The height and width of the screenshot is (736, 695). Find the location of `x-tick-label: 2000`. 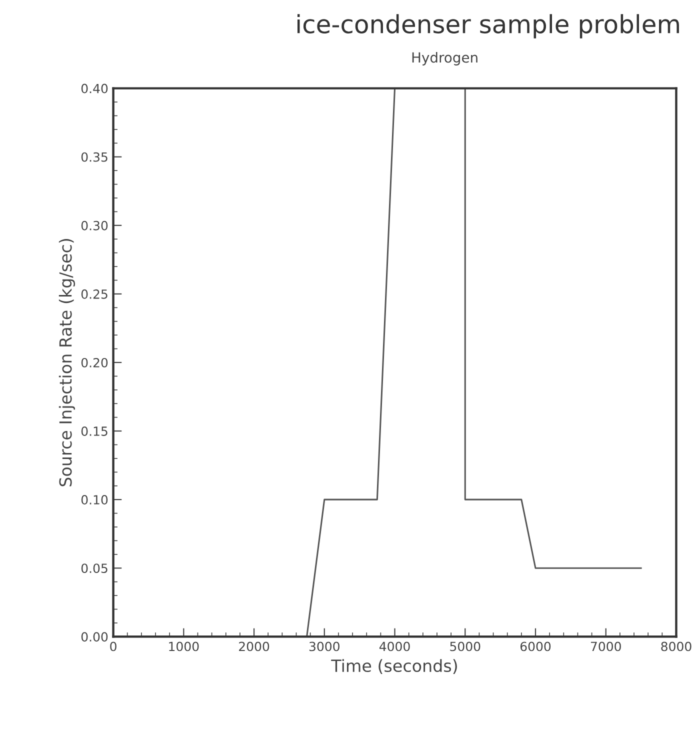

x-tick-label: 2000 is located at coordinates (254, 647).